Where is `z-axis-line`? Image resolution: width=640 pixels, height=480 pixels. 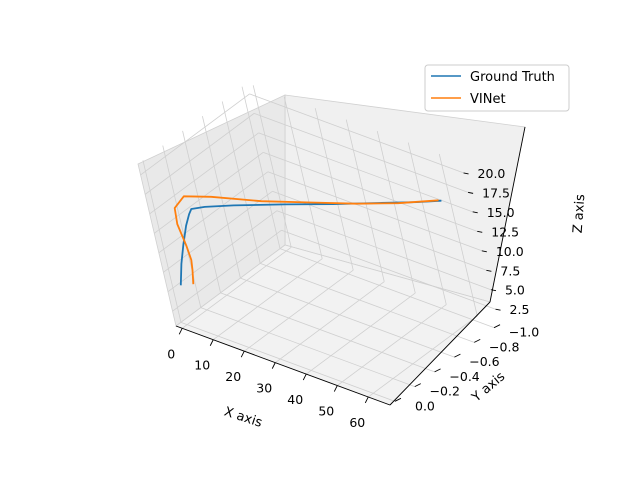
z-axis-line is located at coordinates (507, 214).